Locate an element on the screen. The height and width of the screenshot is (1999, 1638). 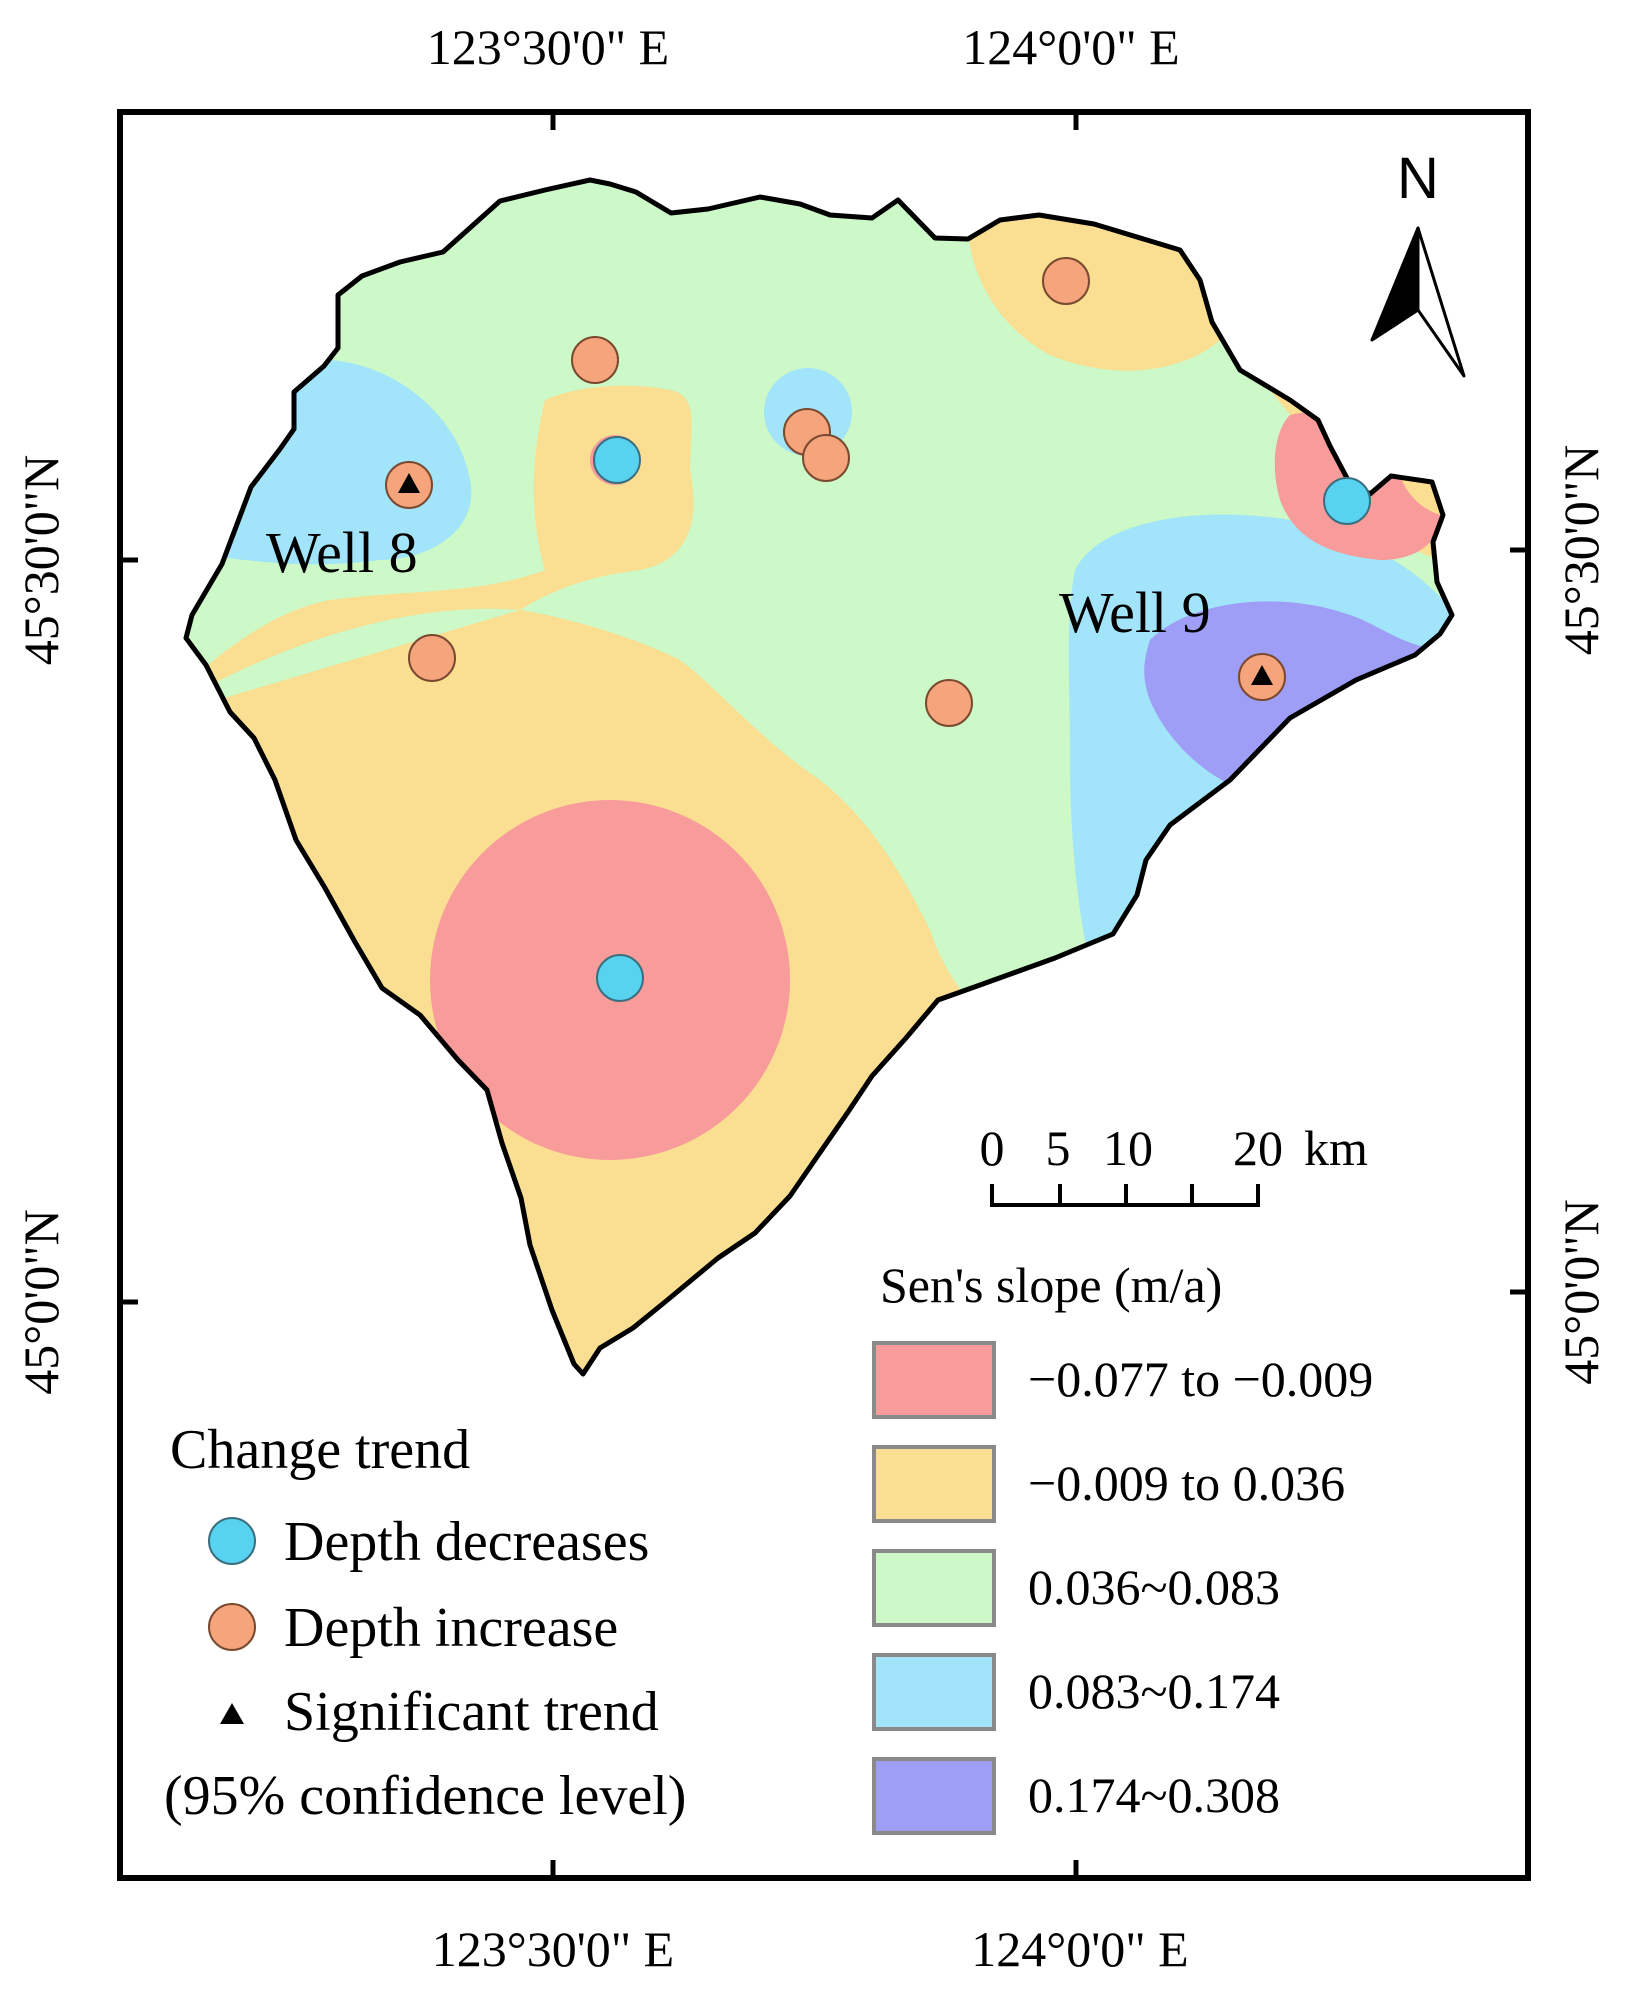
left-lat-label-2: 45°0'0"N is located at coordinates (41, 1302).